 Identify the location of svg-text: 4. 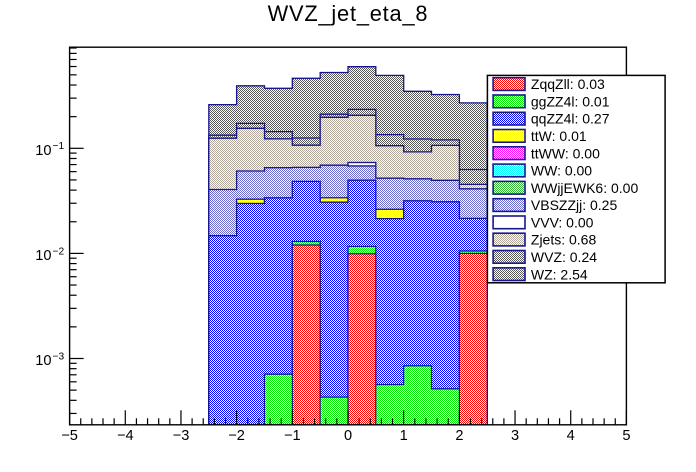
(571, 436).